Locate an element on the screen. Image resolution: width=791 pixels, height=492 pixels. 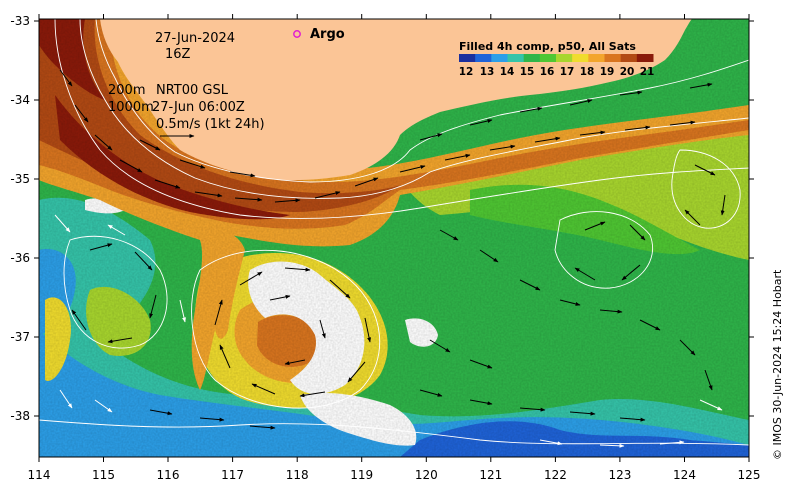
contour-east-loop is located at coordinates (604, 250).